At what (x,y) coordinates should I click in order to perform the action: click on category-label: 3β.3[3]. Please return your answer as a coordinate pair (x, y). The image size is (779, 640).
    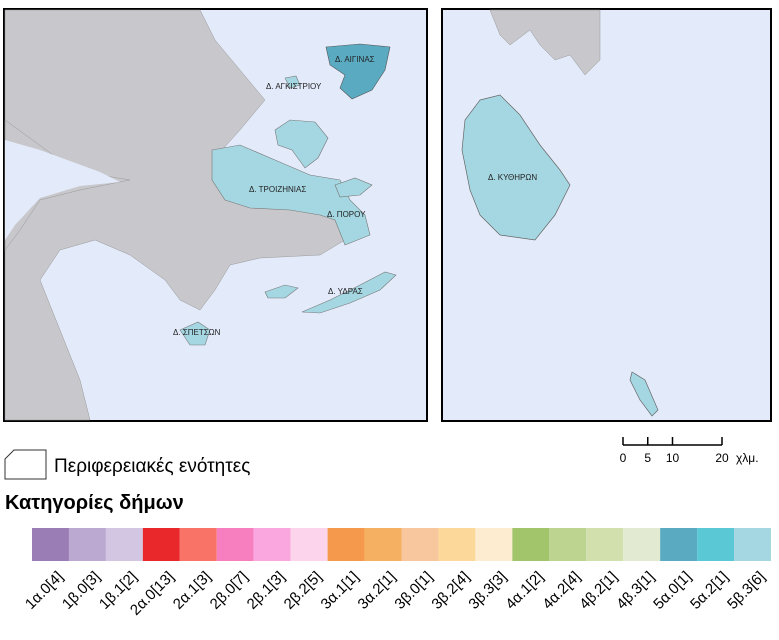
    Looking at the image, I should click on (487, 590).